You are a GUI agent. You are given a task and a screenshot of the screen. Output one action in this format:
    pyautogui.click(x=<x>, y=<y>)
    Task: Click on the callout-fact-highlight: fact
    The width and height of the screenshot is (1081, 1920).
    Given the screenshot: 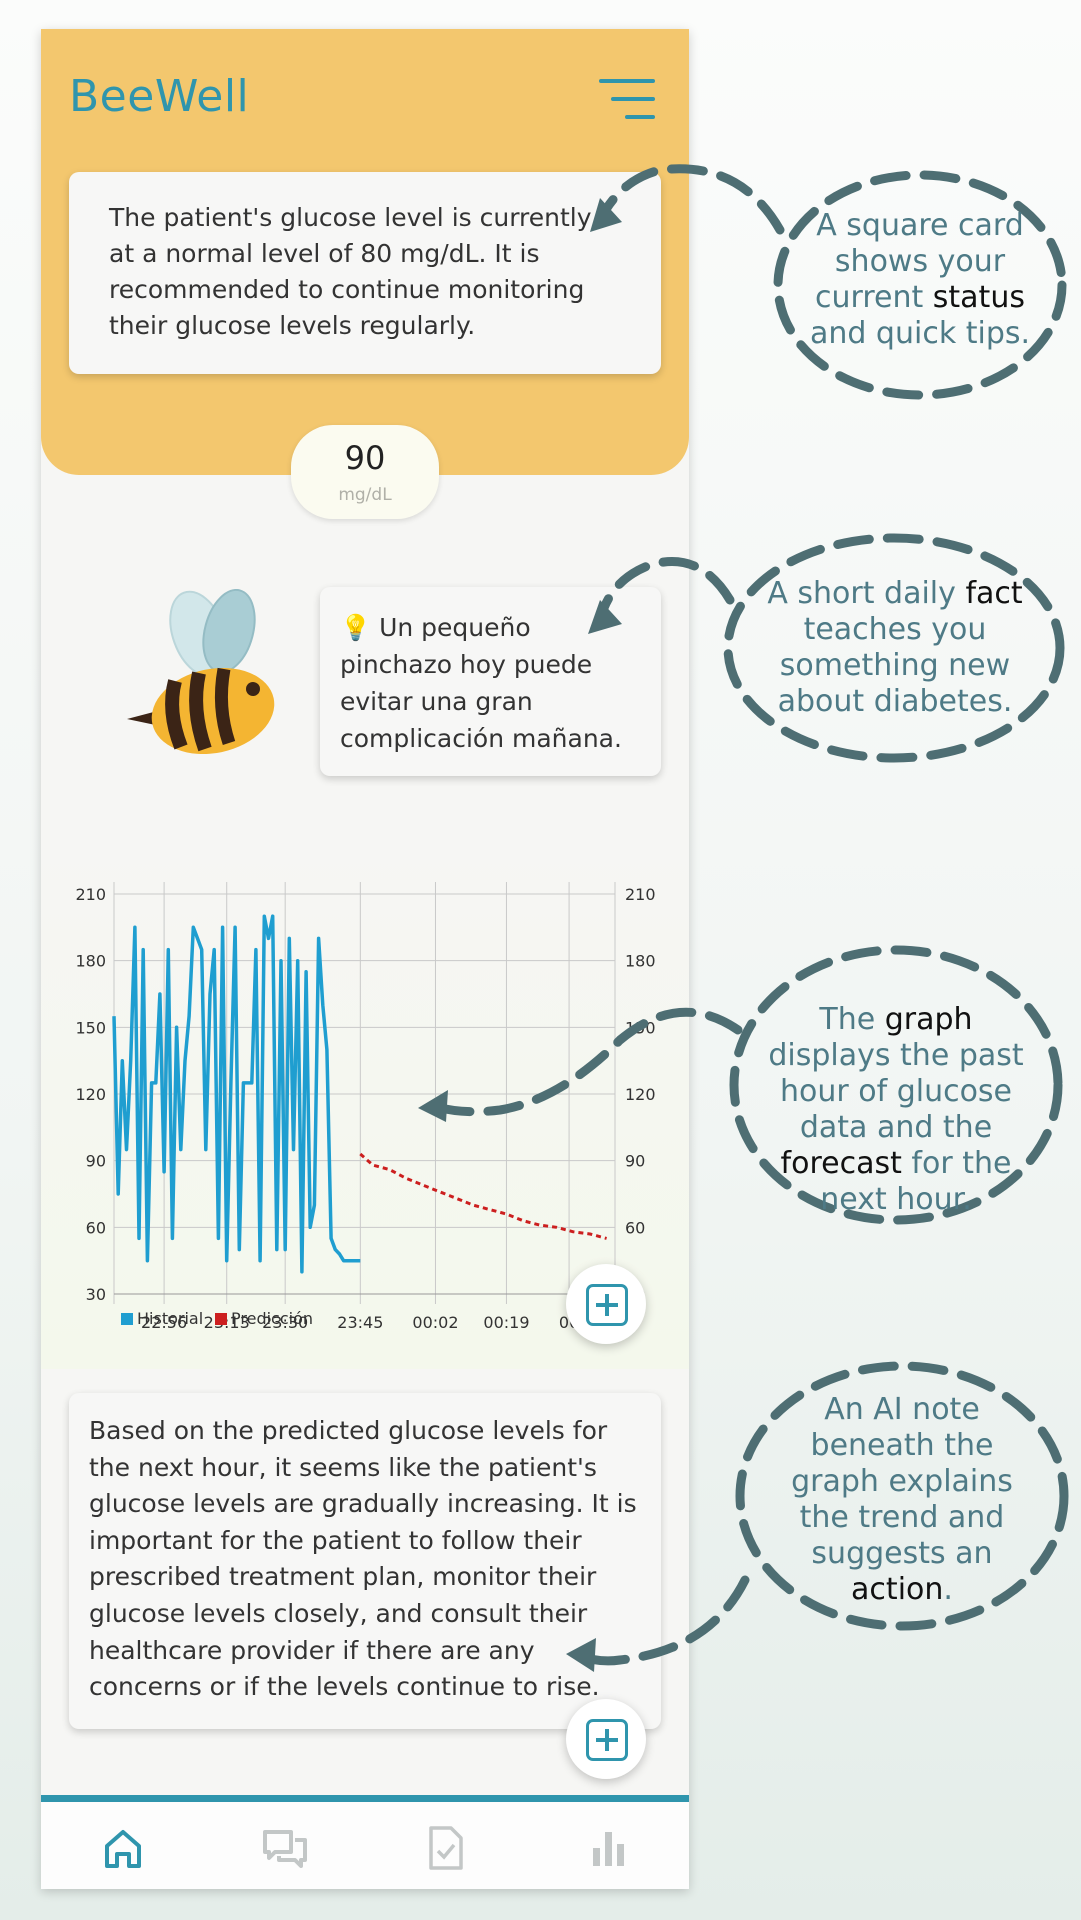 What is the action you would take?
    pyautogui.click(x=994, y=593)
    